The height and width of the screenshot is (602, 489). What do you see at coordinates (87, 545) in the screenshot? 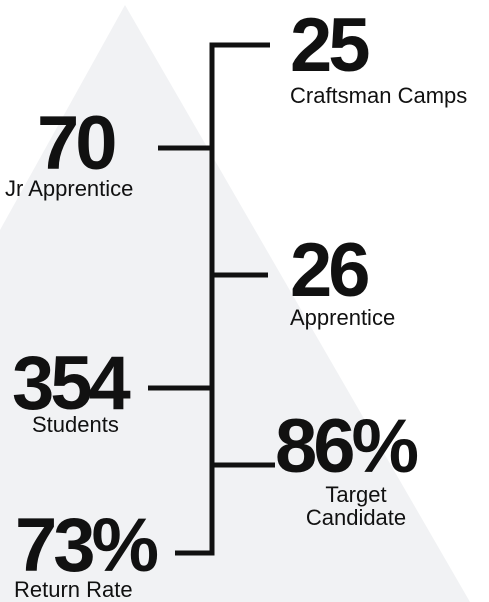
I see `stat-value: 73%` at bounding box center [87, 545].